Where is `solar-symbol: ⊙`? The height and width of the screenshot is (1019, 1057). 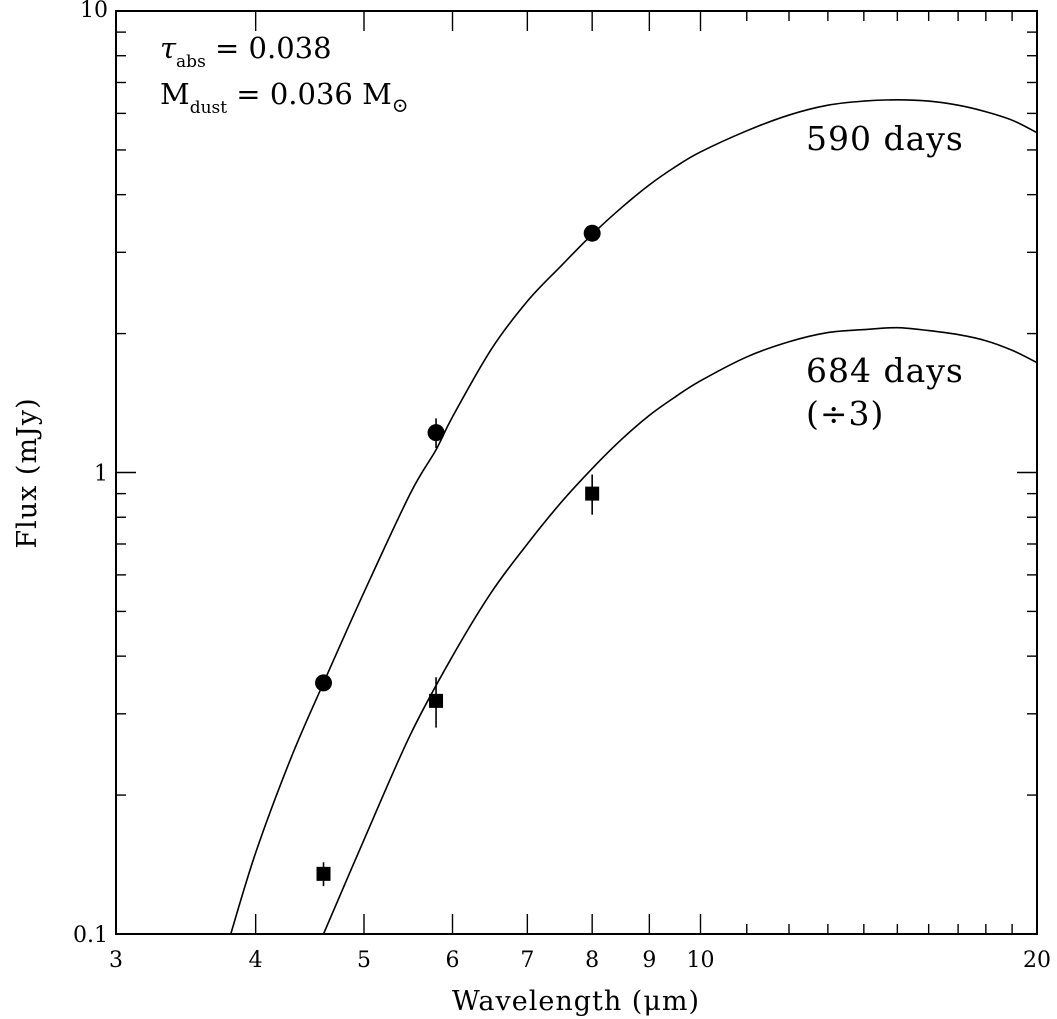
solar-symbol: ⊙ is located at coordinates (400, 105).